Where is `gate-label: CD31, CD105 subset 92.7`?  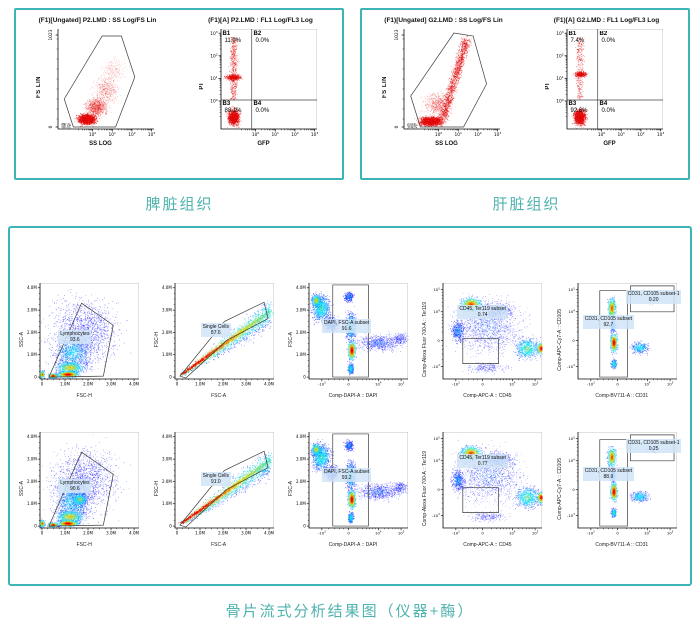 gate-label: CD31, CD105 subset 92.7 is located at coordinates (608, 322).